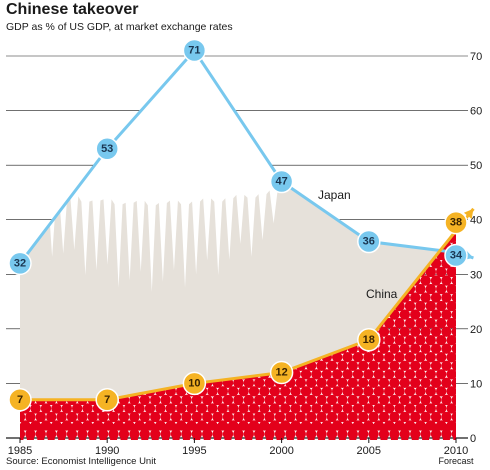  Describe the element at coordinates (281, 181) in the screenshot. I see `data-marker-japan-2000` at that location.